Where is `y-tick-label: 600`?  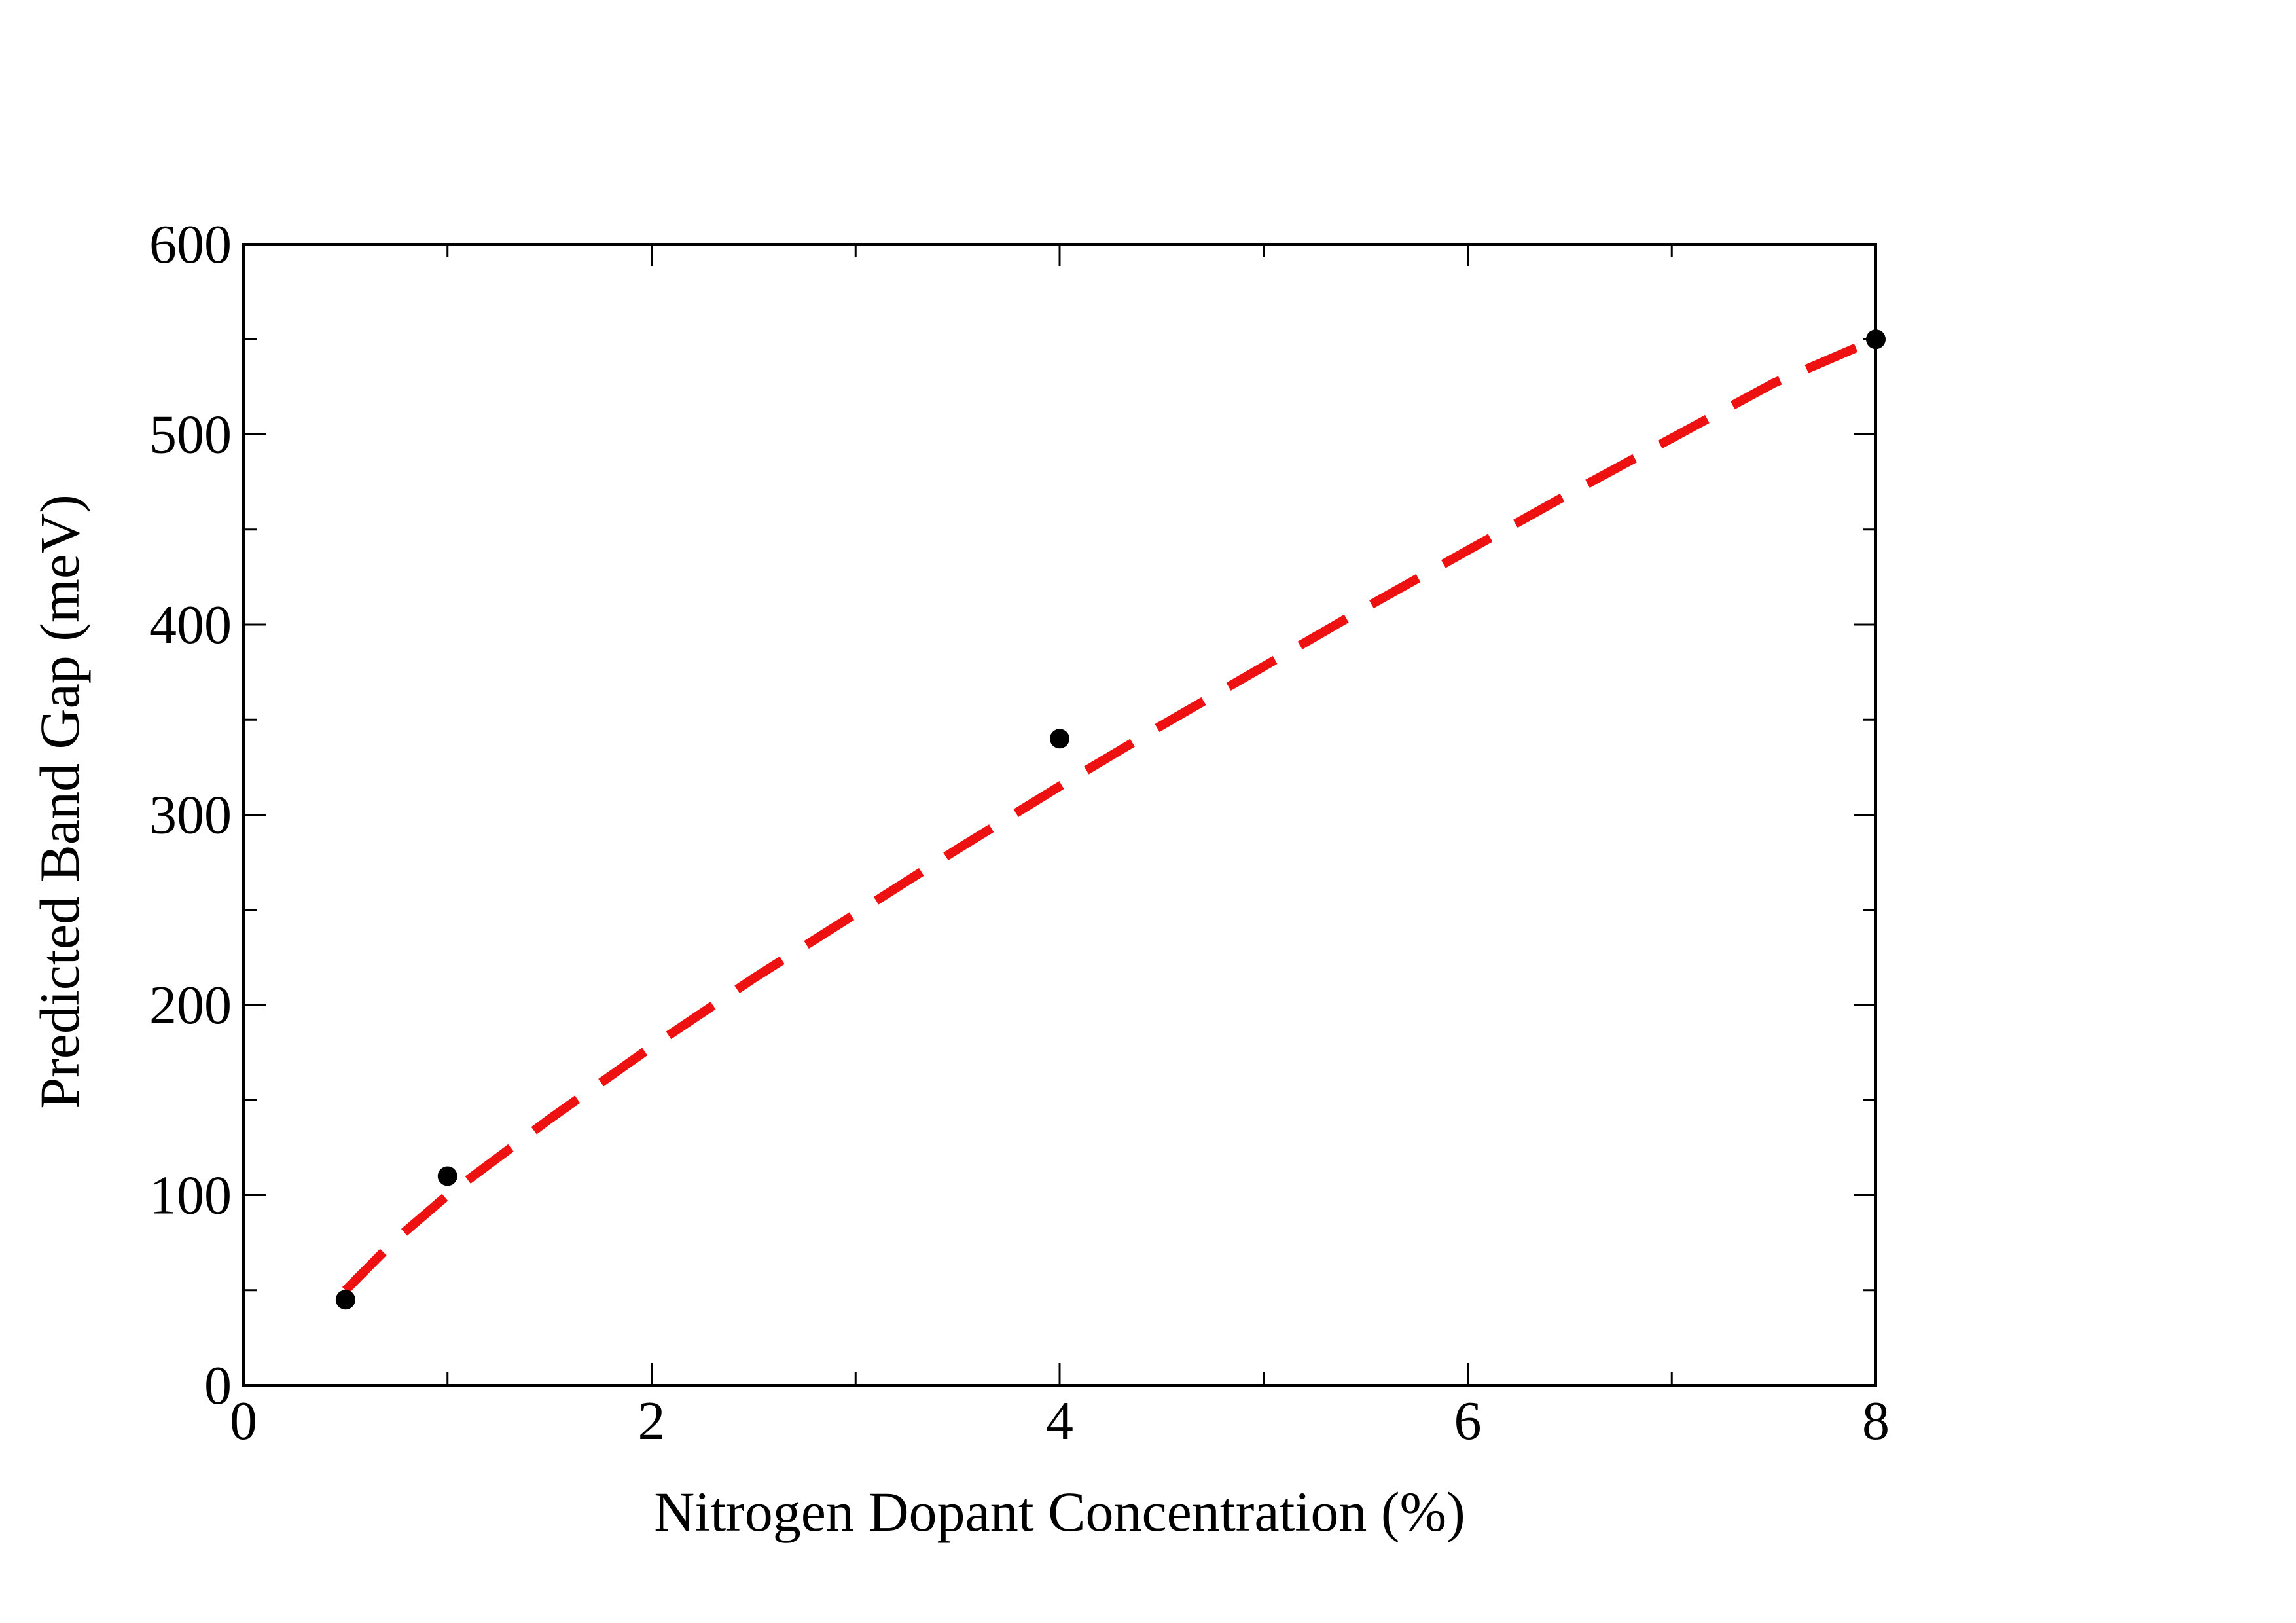
y-tick-label: 600 is located at coordinates (191, 244).